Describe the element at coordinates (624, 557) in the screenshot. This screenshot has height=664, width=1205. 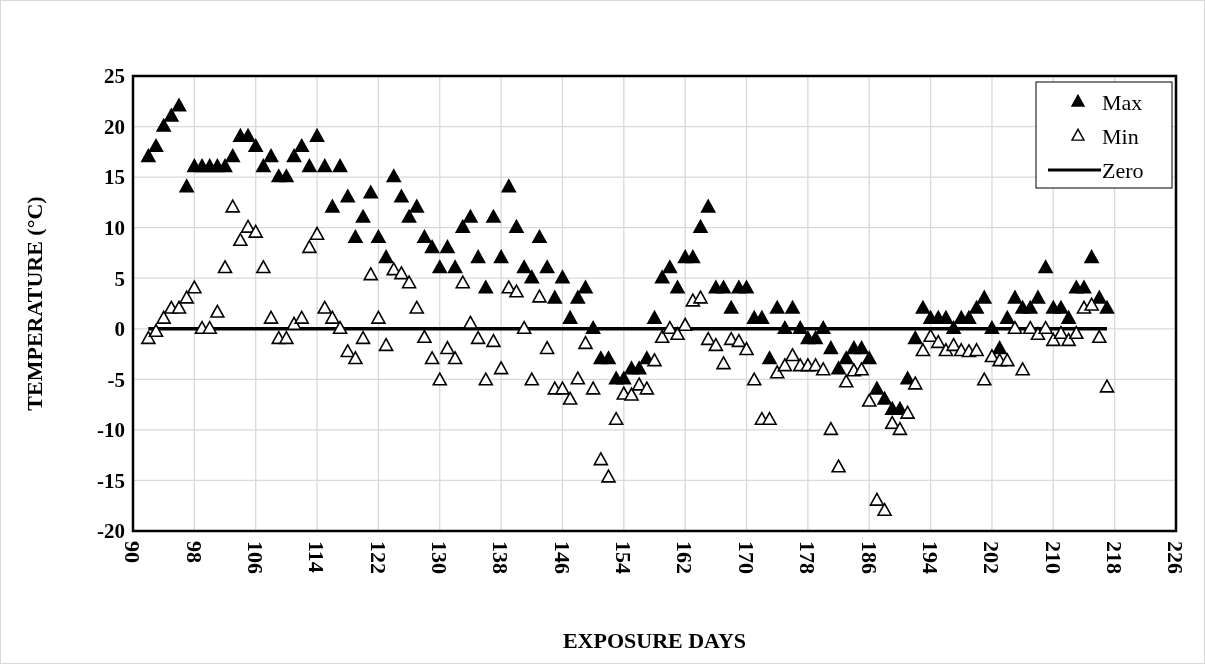
I see `x-tick-label: 154` at that location.